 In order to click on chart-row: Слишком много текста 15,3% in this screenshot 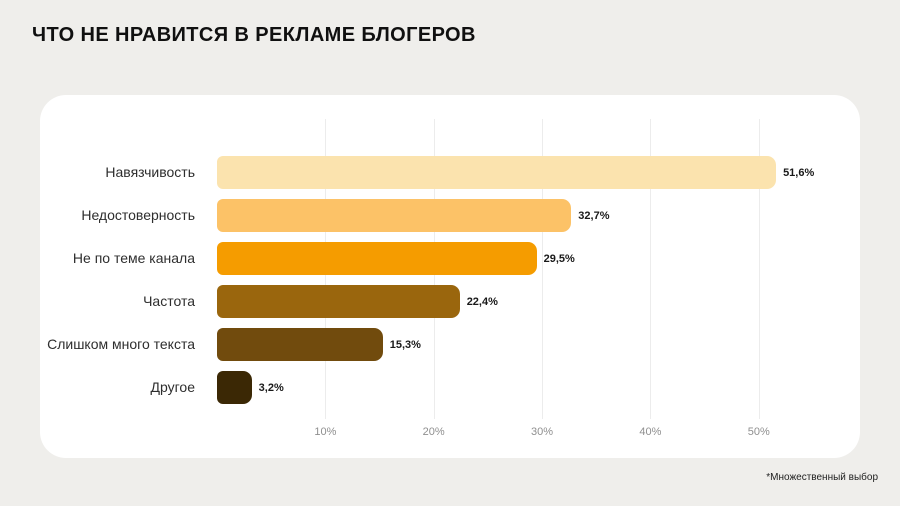, I will do `click(440, 344)`.